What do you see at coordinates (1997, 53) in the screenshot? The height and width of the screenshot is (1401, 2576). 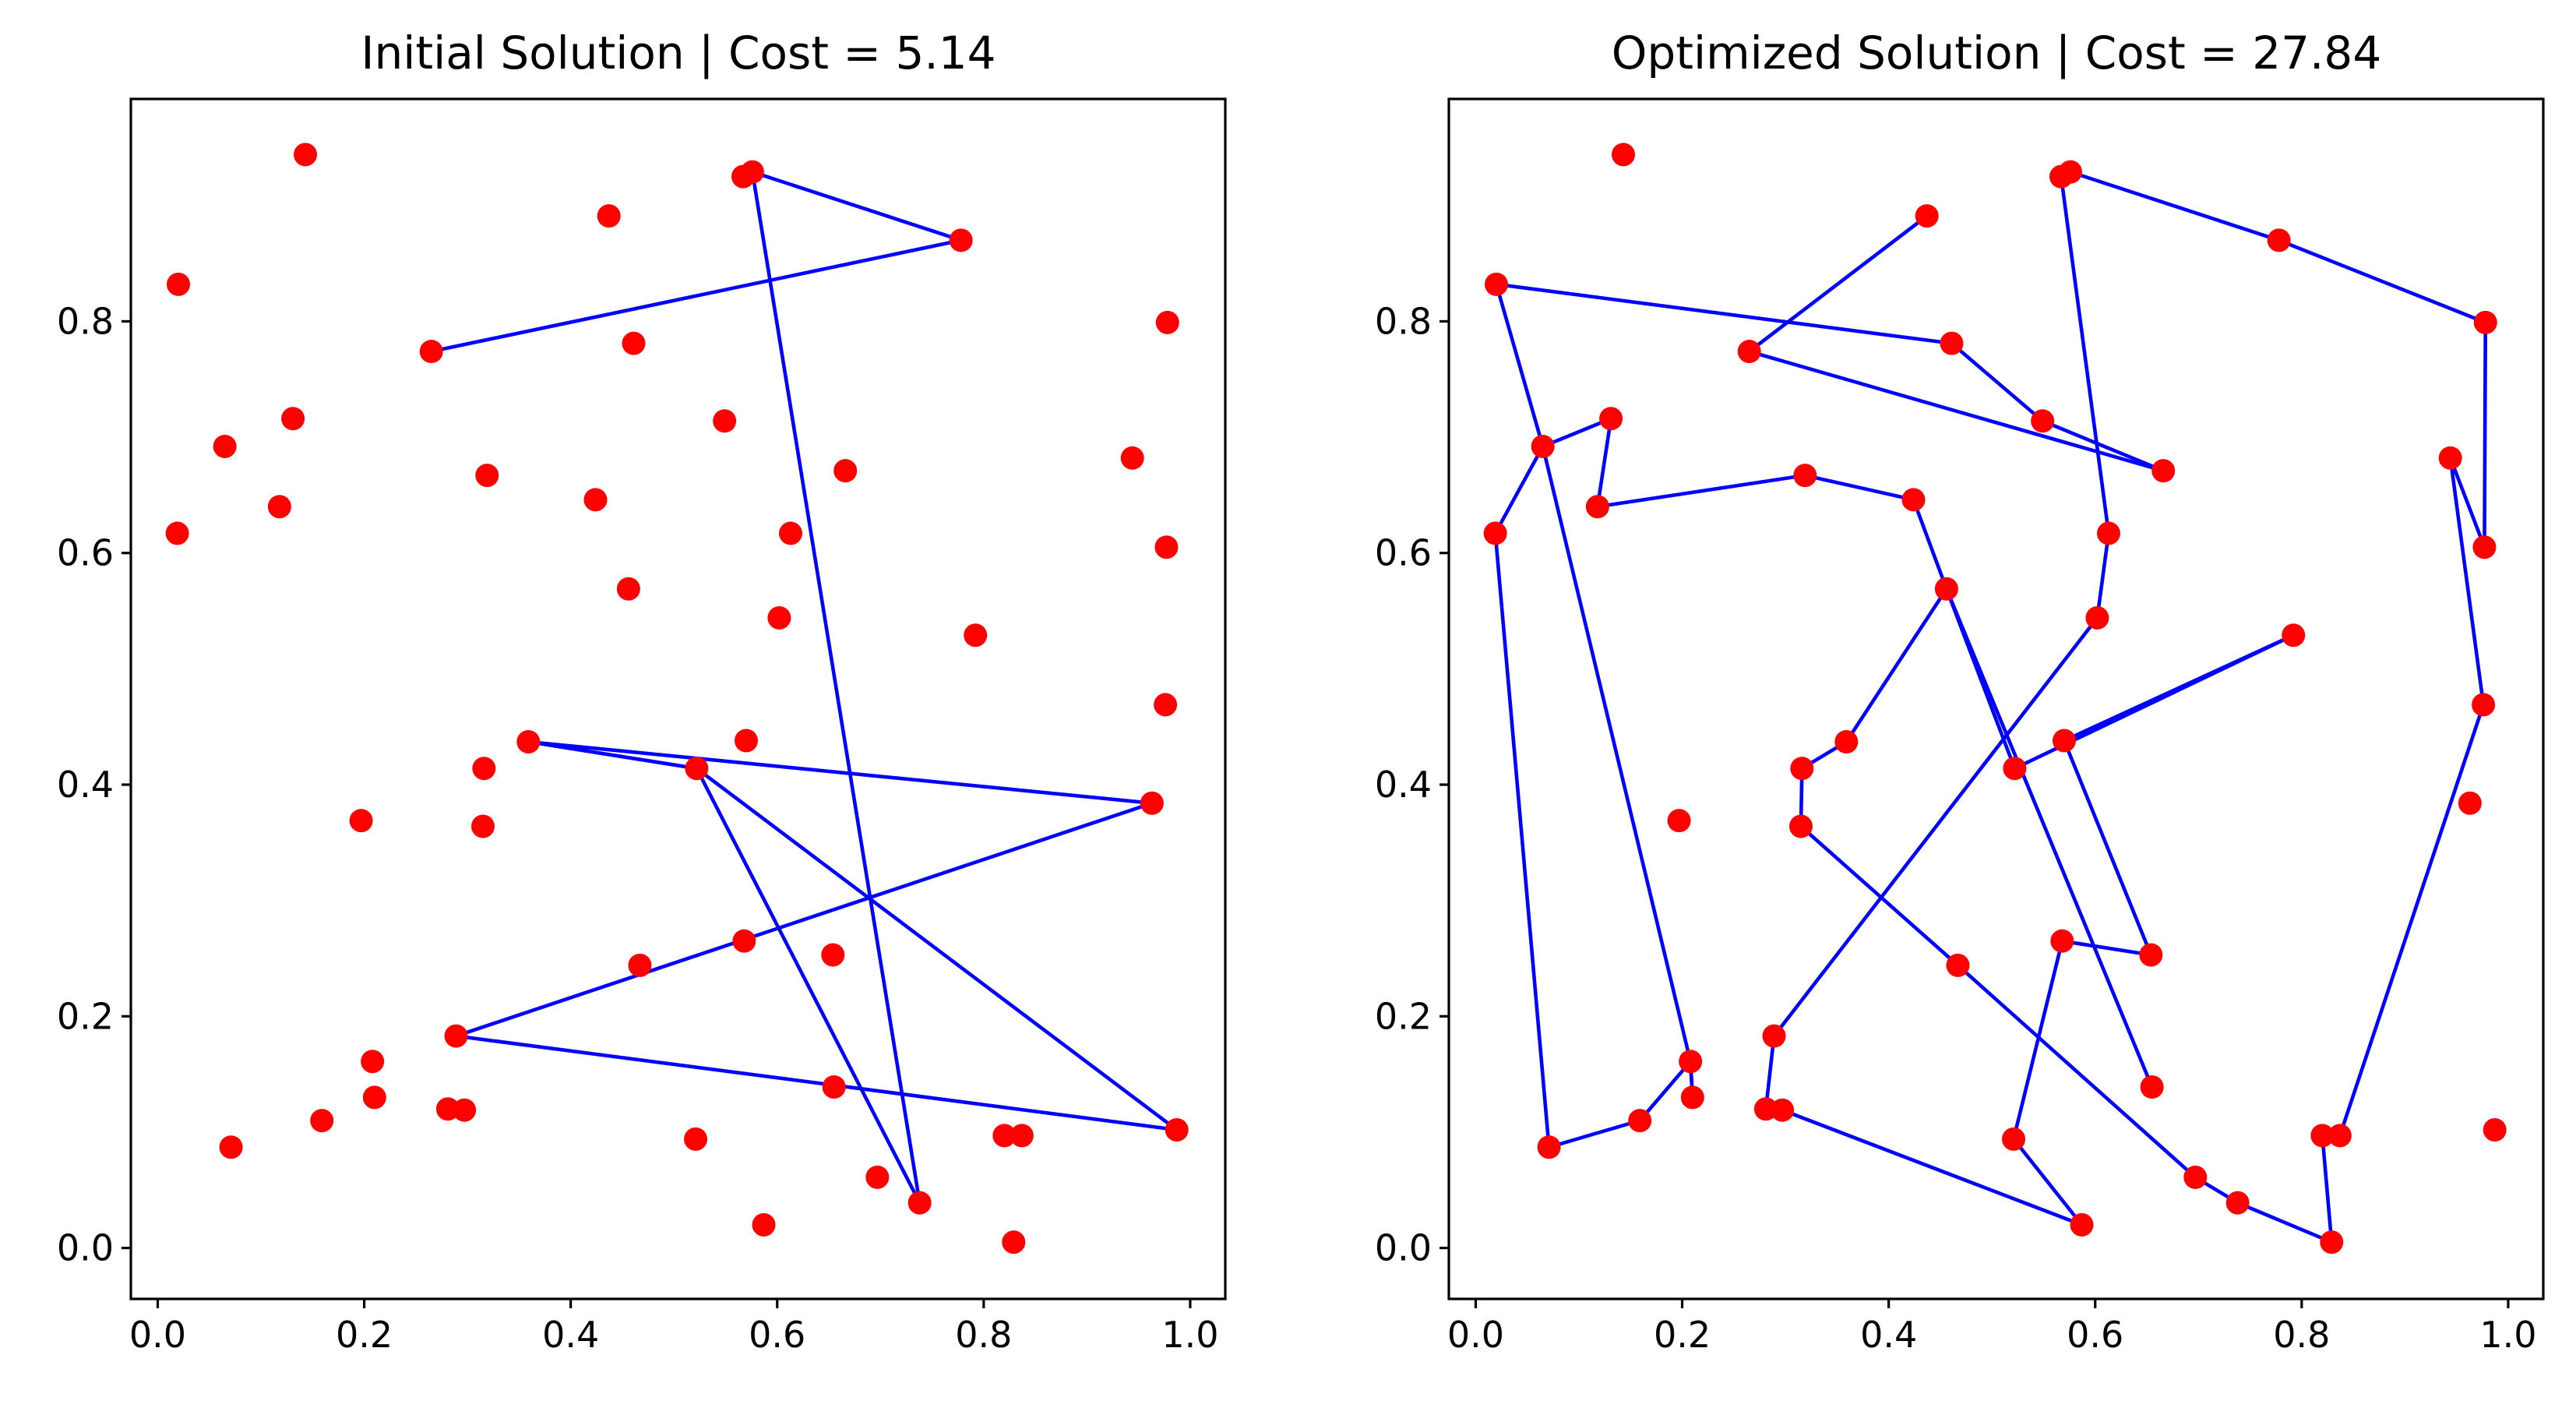 I see `optimized-solution-title: Optimized Solution | Cost = 27.84` at bounding box center [1997, 53].